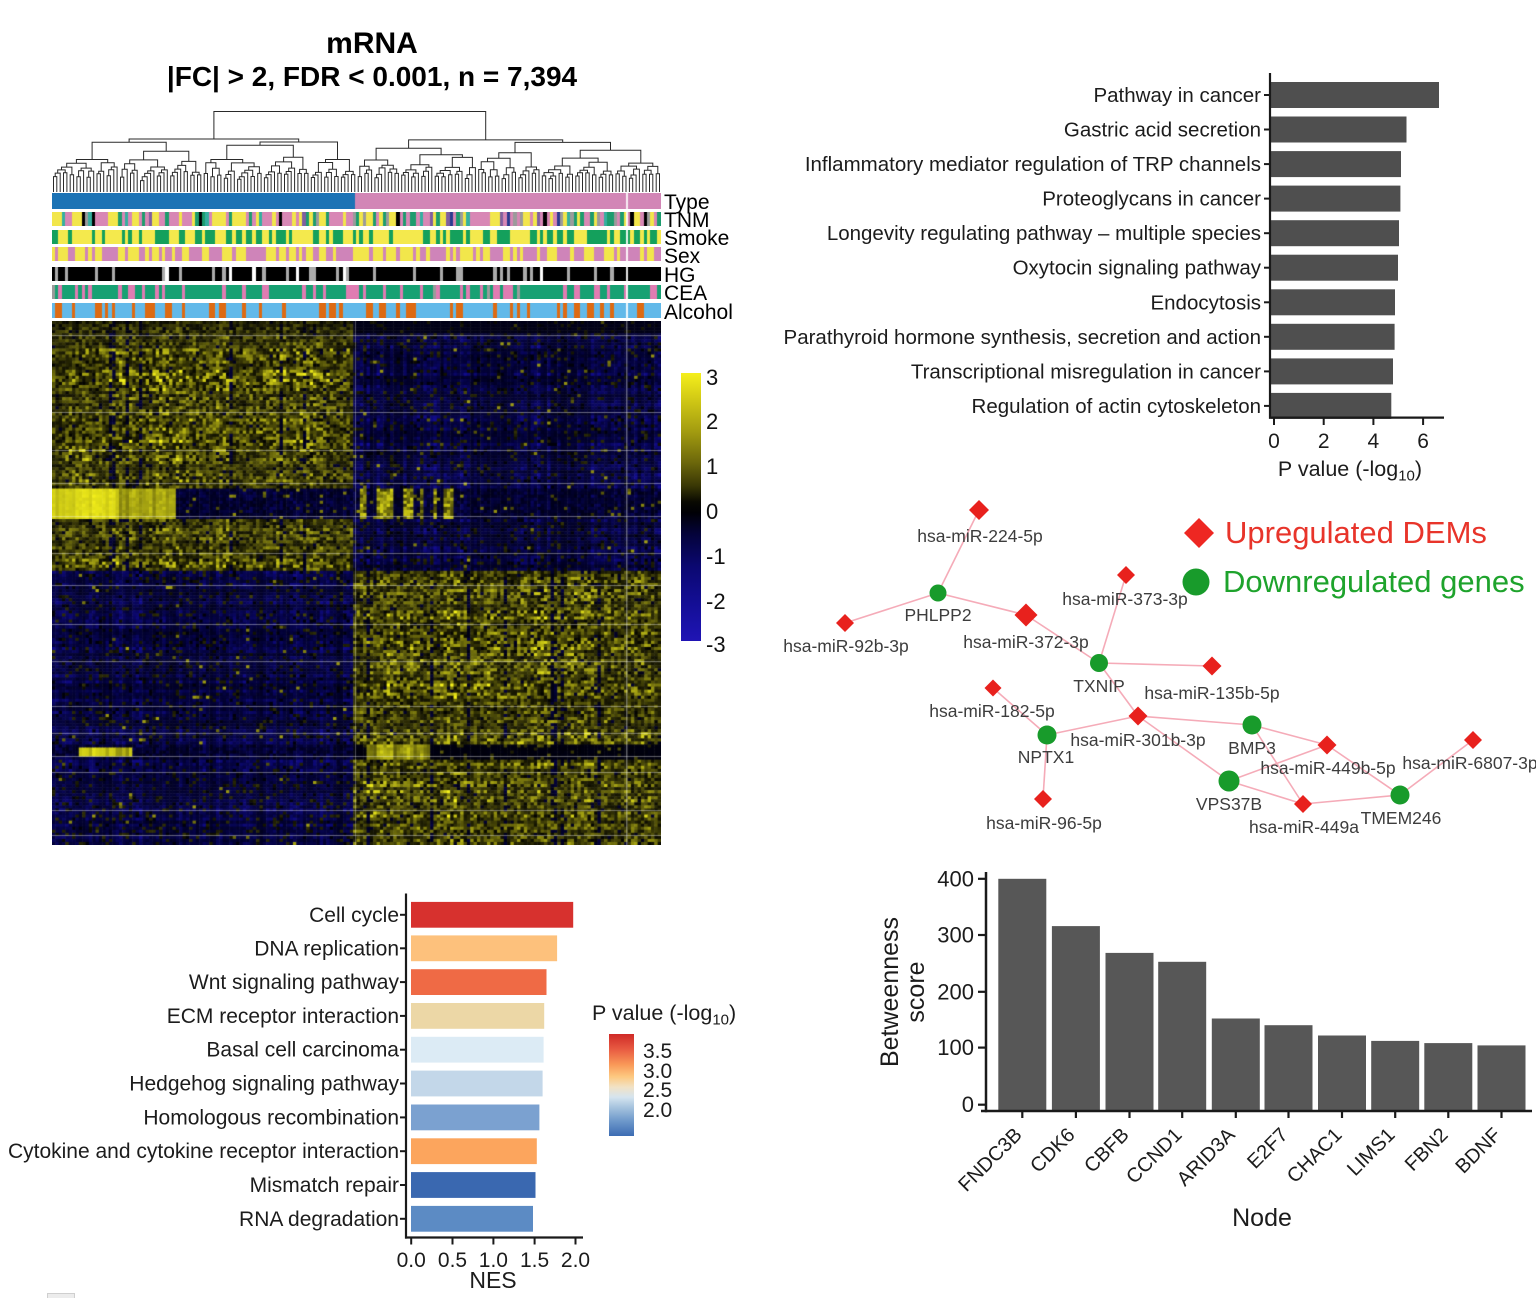 The image size is (1536, 1298). Describe the element at coordinates (1401, 818) in the screenshot. I see `svg-text: TMEM246` at that location.